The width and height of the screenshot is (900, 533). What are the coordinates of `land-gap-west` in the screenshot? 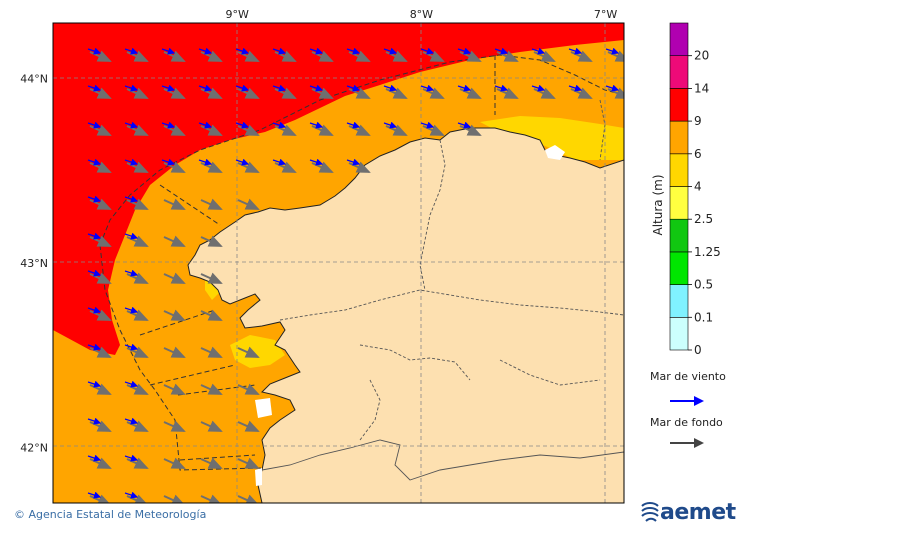 It's located at (263, 408).